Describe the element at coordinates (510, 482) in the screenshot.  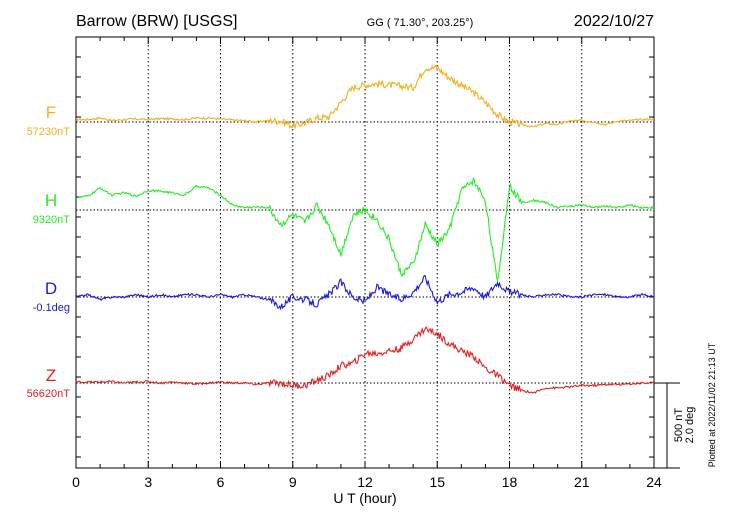
I see `tick-label-18: 18` at that location.